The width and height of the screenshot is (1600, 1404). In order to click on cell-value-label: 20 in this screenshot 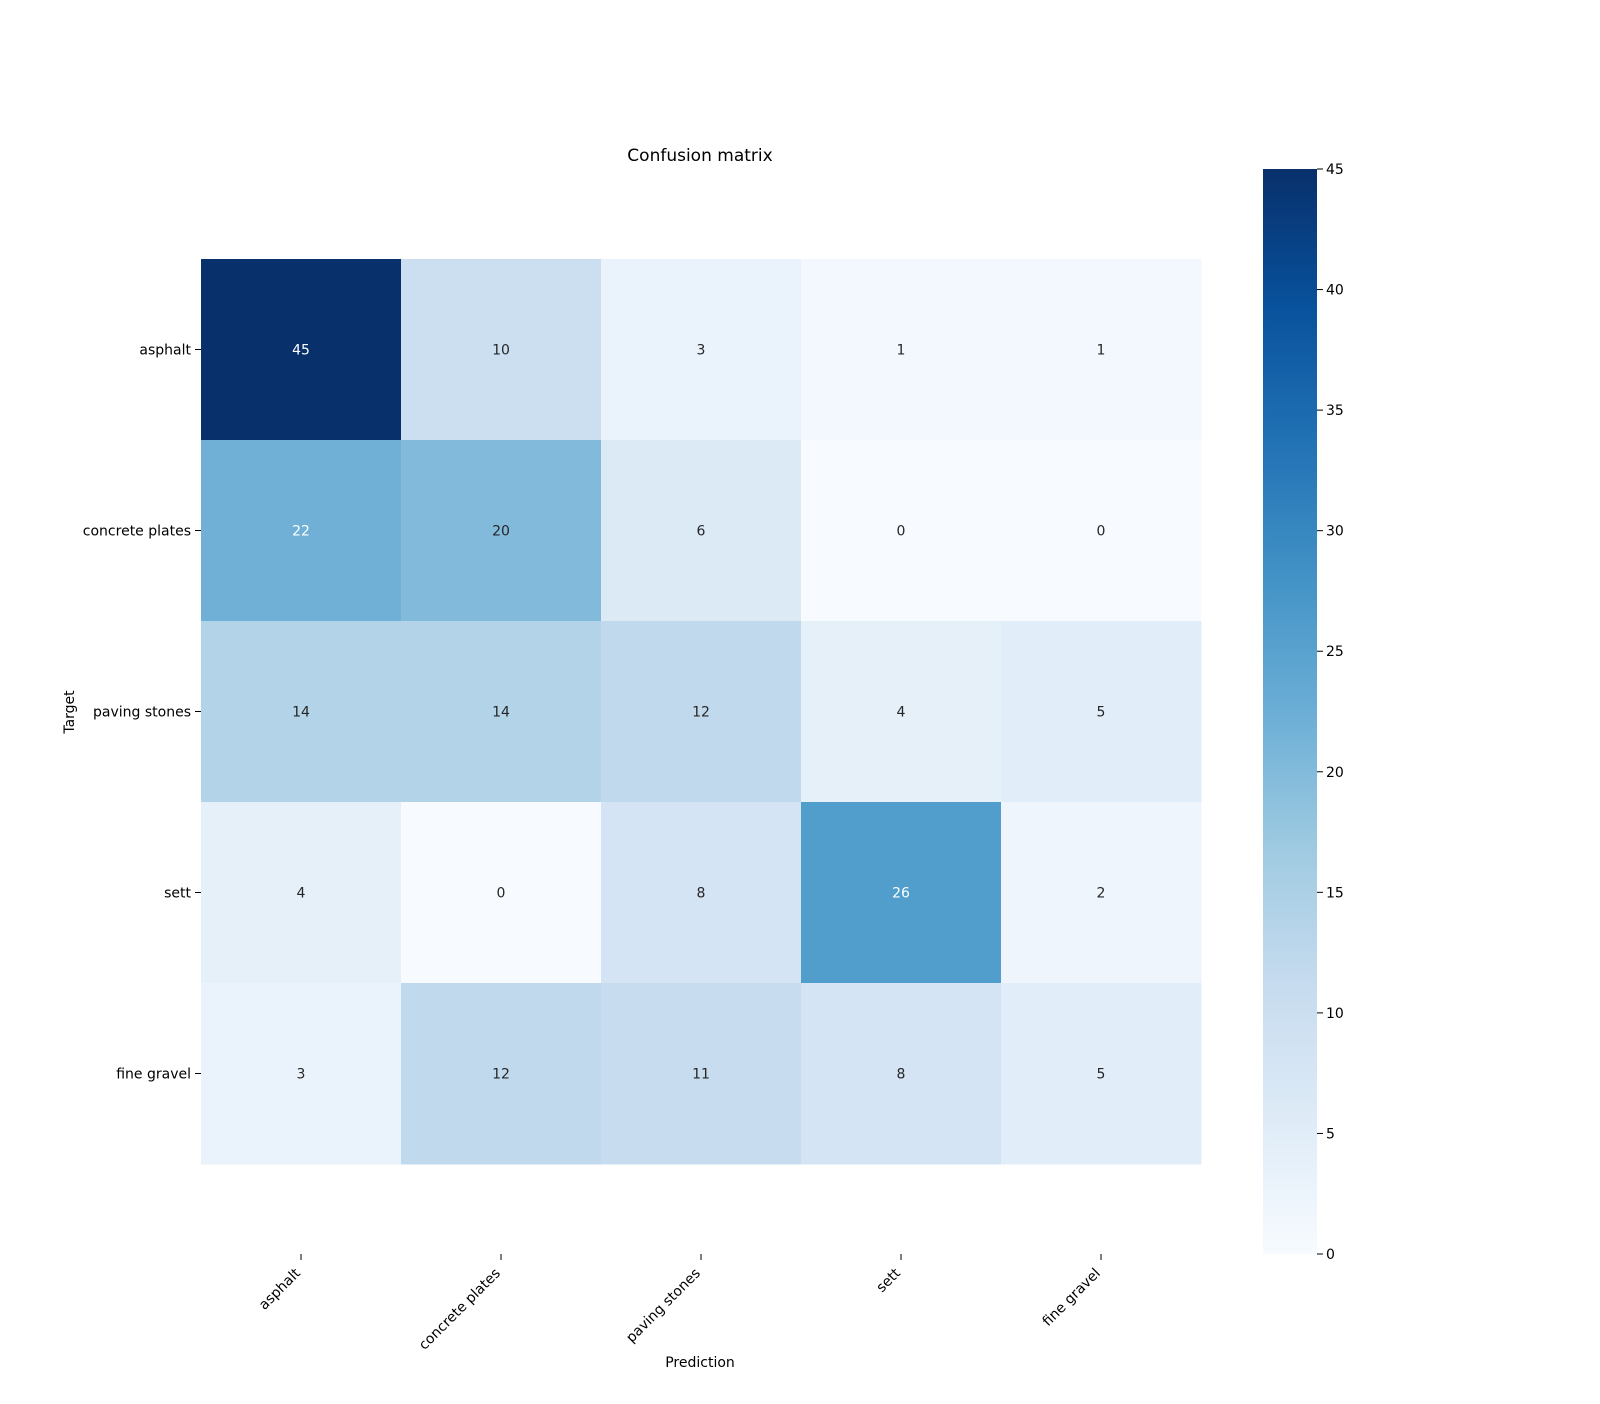, I will do `click(501, 532)`.